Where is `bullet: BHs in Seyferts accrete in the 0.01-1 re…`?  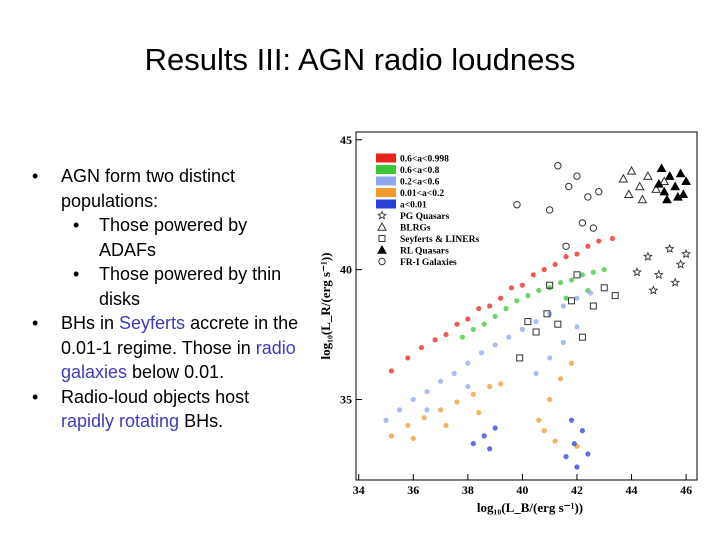 bullet: BHs in Seyferts accrete in the 0.01-1 re… is located at coordinates (167, 348).